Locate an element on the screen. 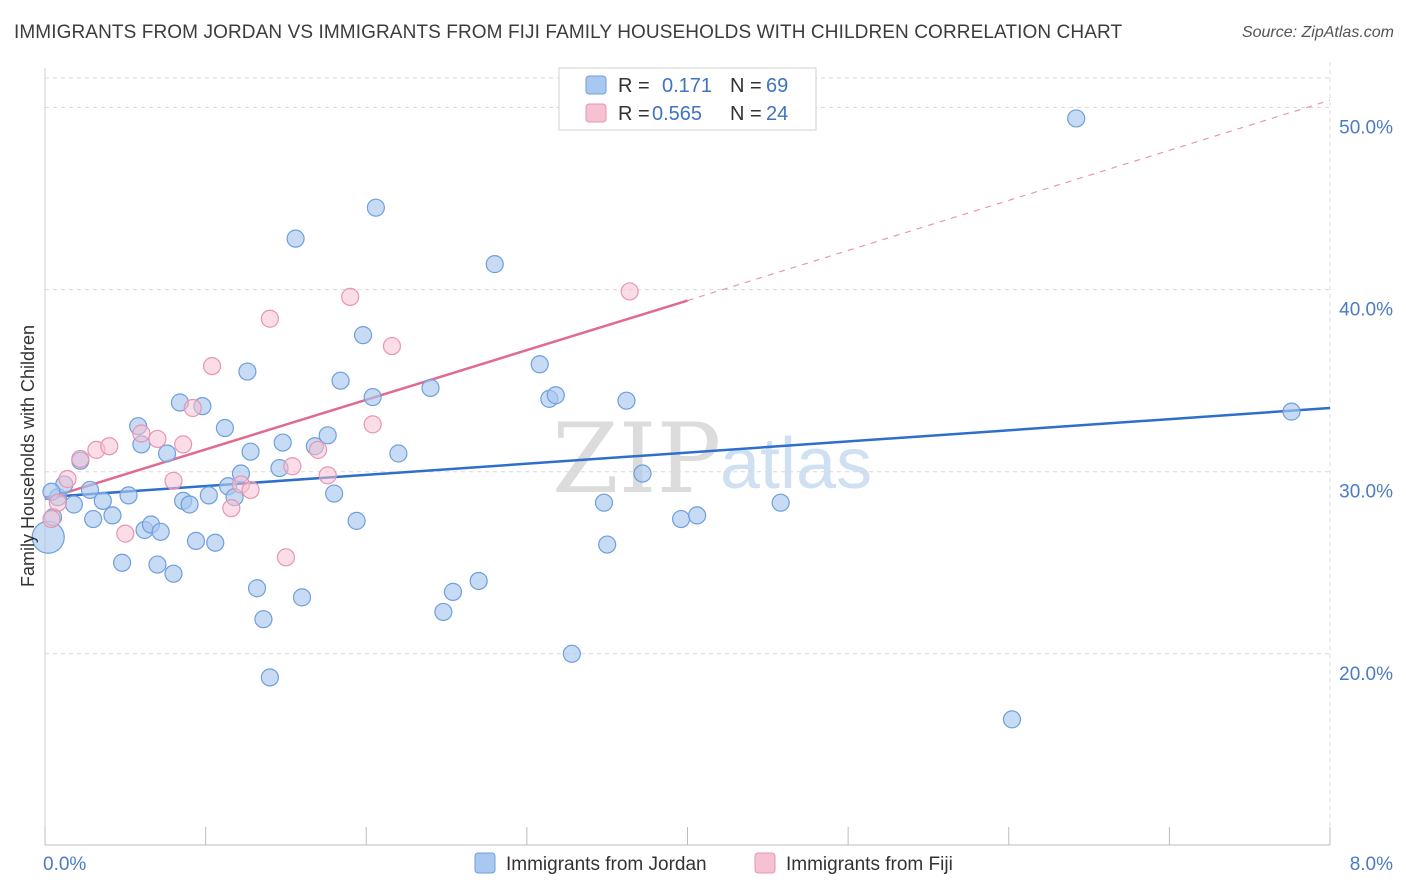 The image size is (1406, 892). legend-r-value-fiji: 0.565 is located at coordinates (677, 114).